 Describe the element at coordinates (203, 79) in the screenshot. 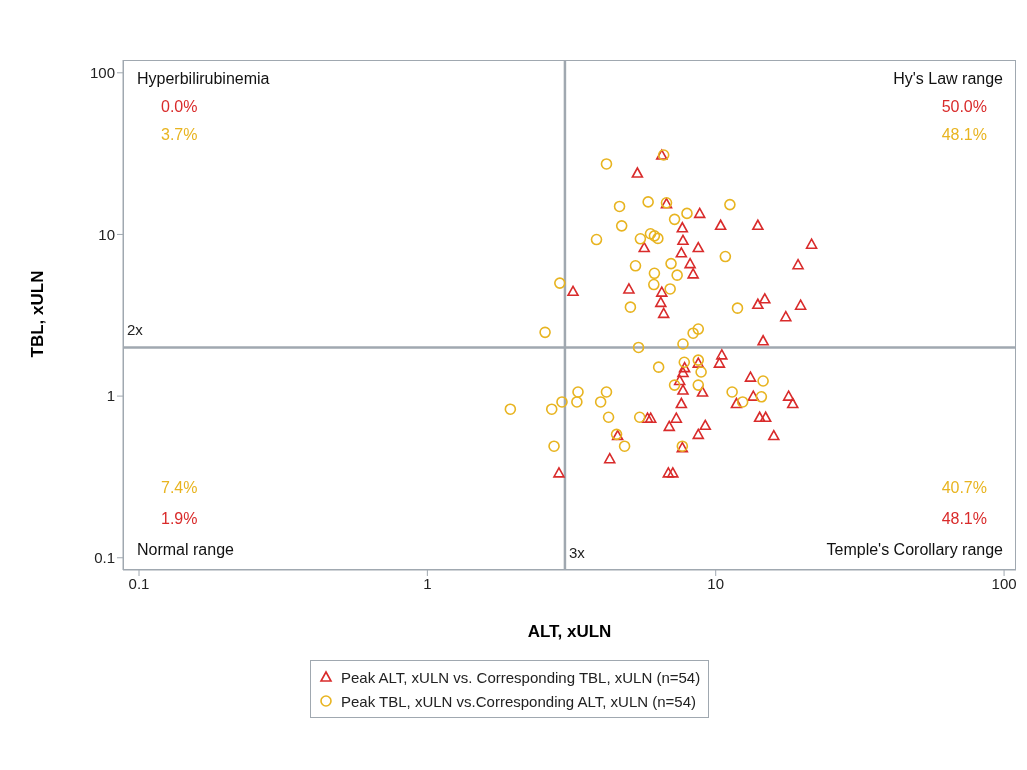

I see `annotation: Hyperbilirubinemia` at that location.